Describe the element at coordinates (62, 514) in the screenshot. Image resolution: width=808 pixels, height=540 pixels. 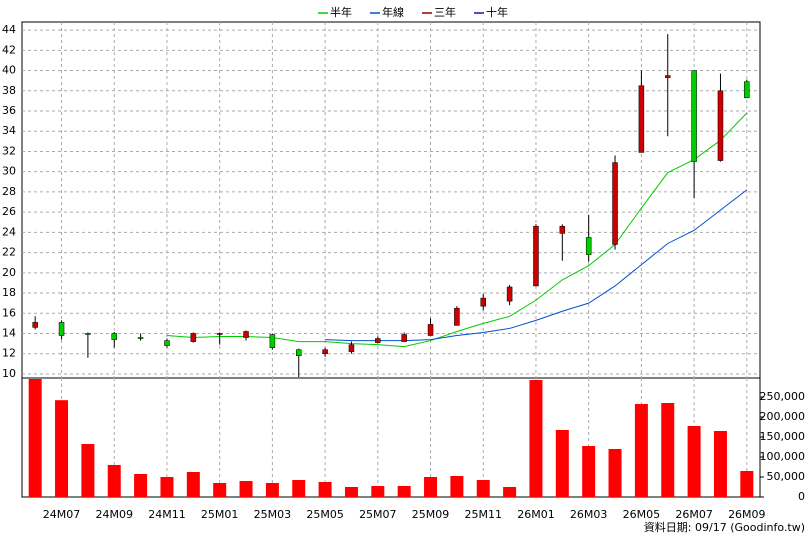
I see `x-tick-label: 24M07` at that location.